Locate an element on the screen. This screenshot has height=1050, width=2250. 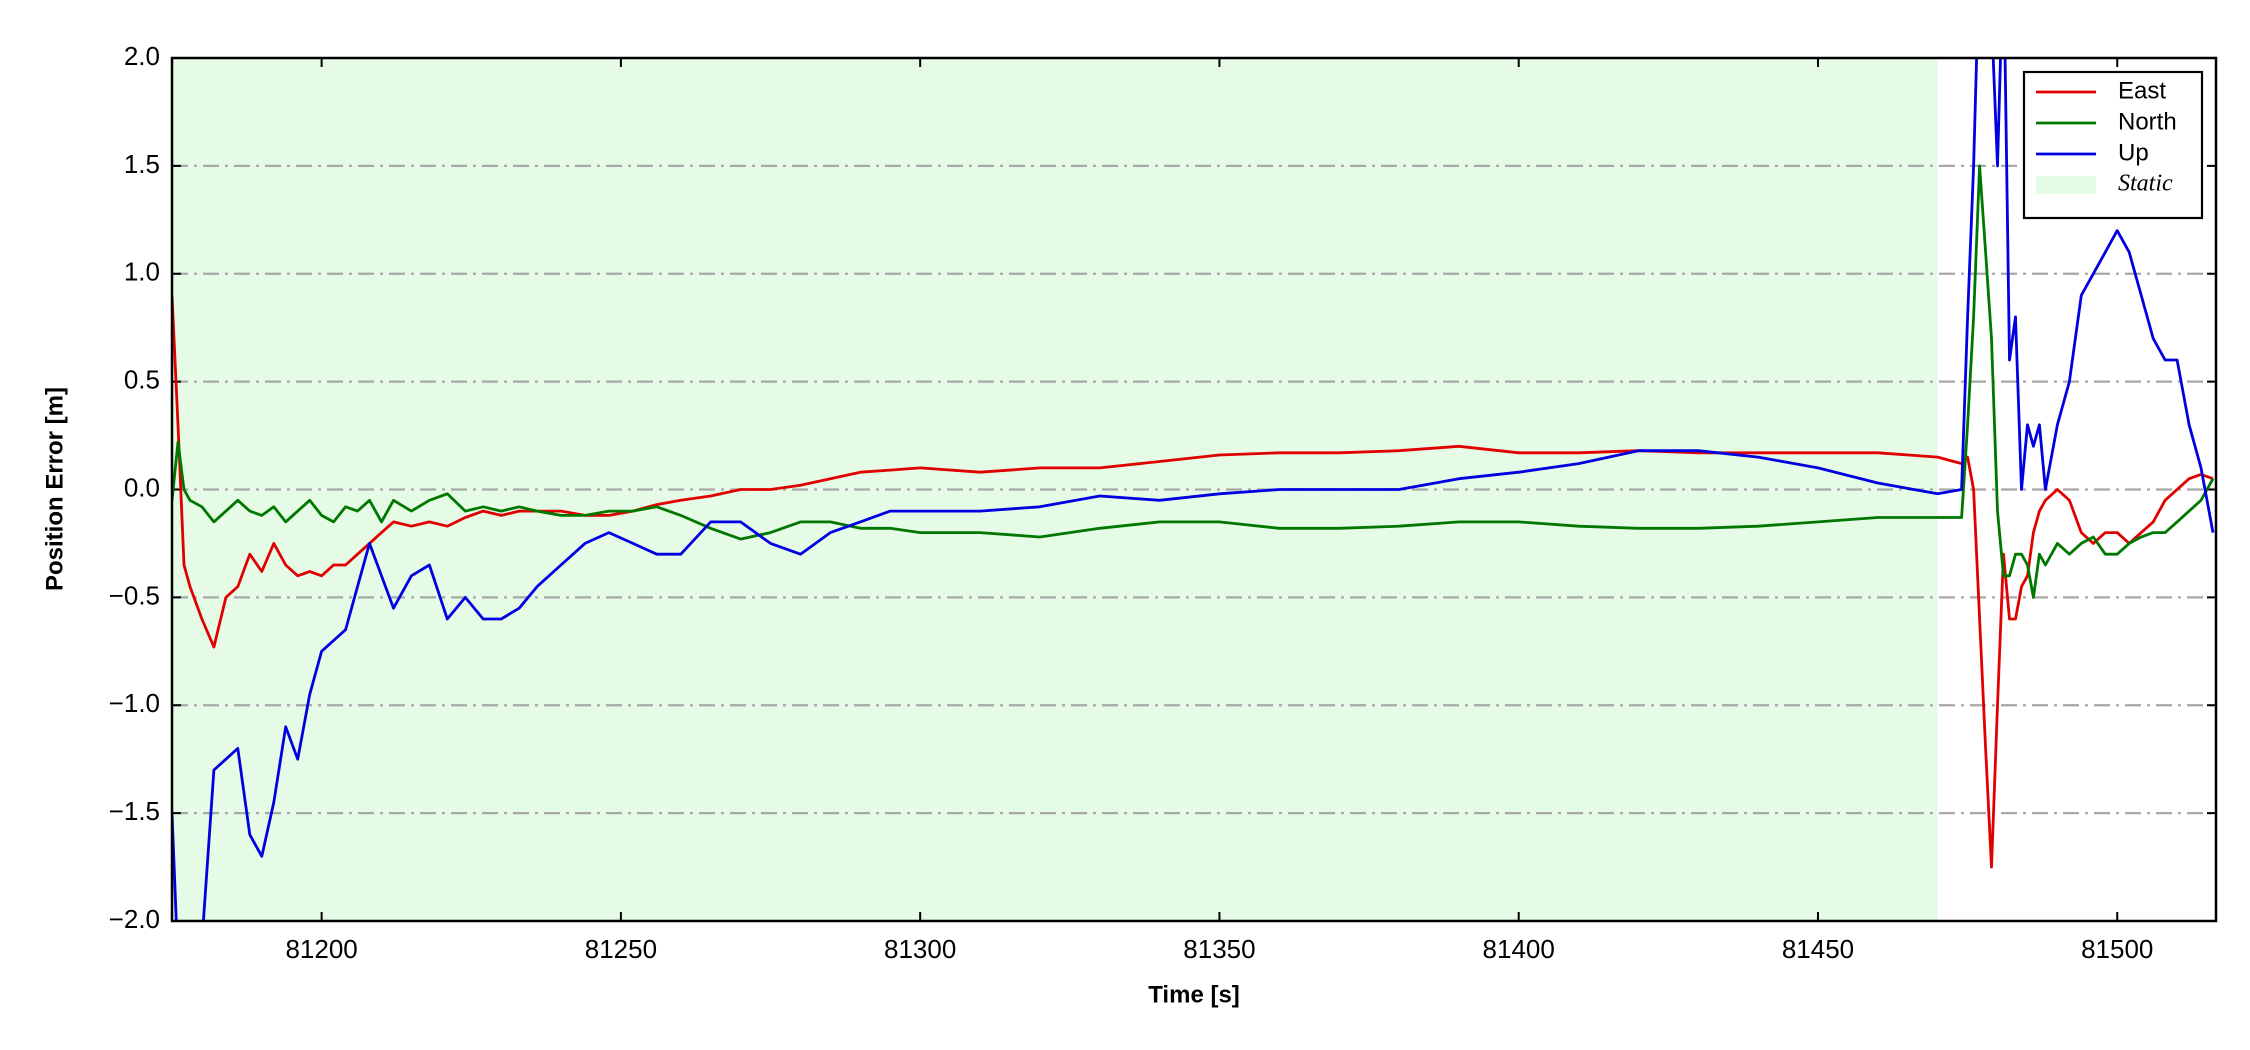
y-tick-label: 0.5 is located at coordinates (142, 380).